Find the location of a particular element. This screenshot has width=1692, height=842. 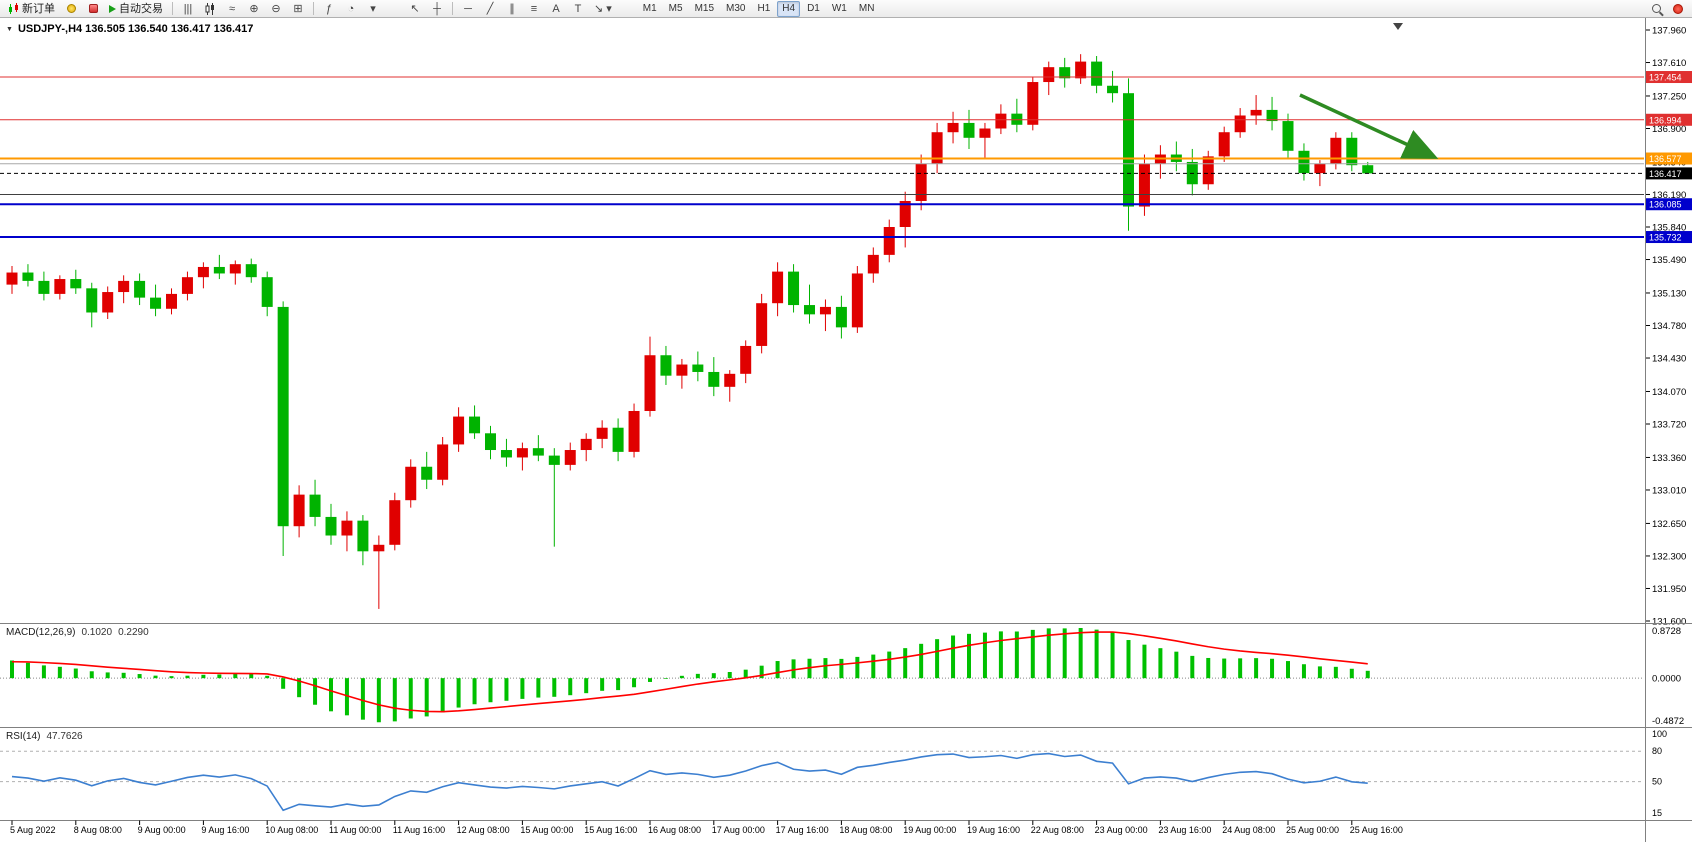

signals-button is located at coordinates (71, 9).